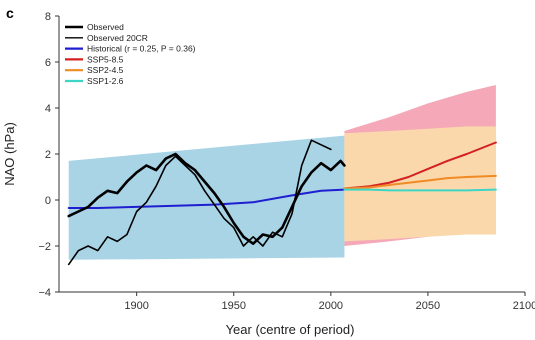  I want to click on x-tick-label: 2000, so click(331, 306).